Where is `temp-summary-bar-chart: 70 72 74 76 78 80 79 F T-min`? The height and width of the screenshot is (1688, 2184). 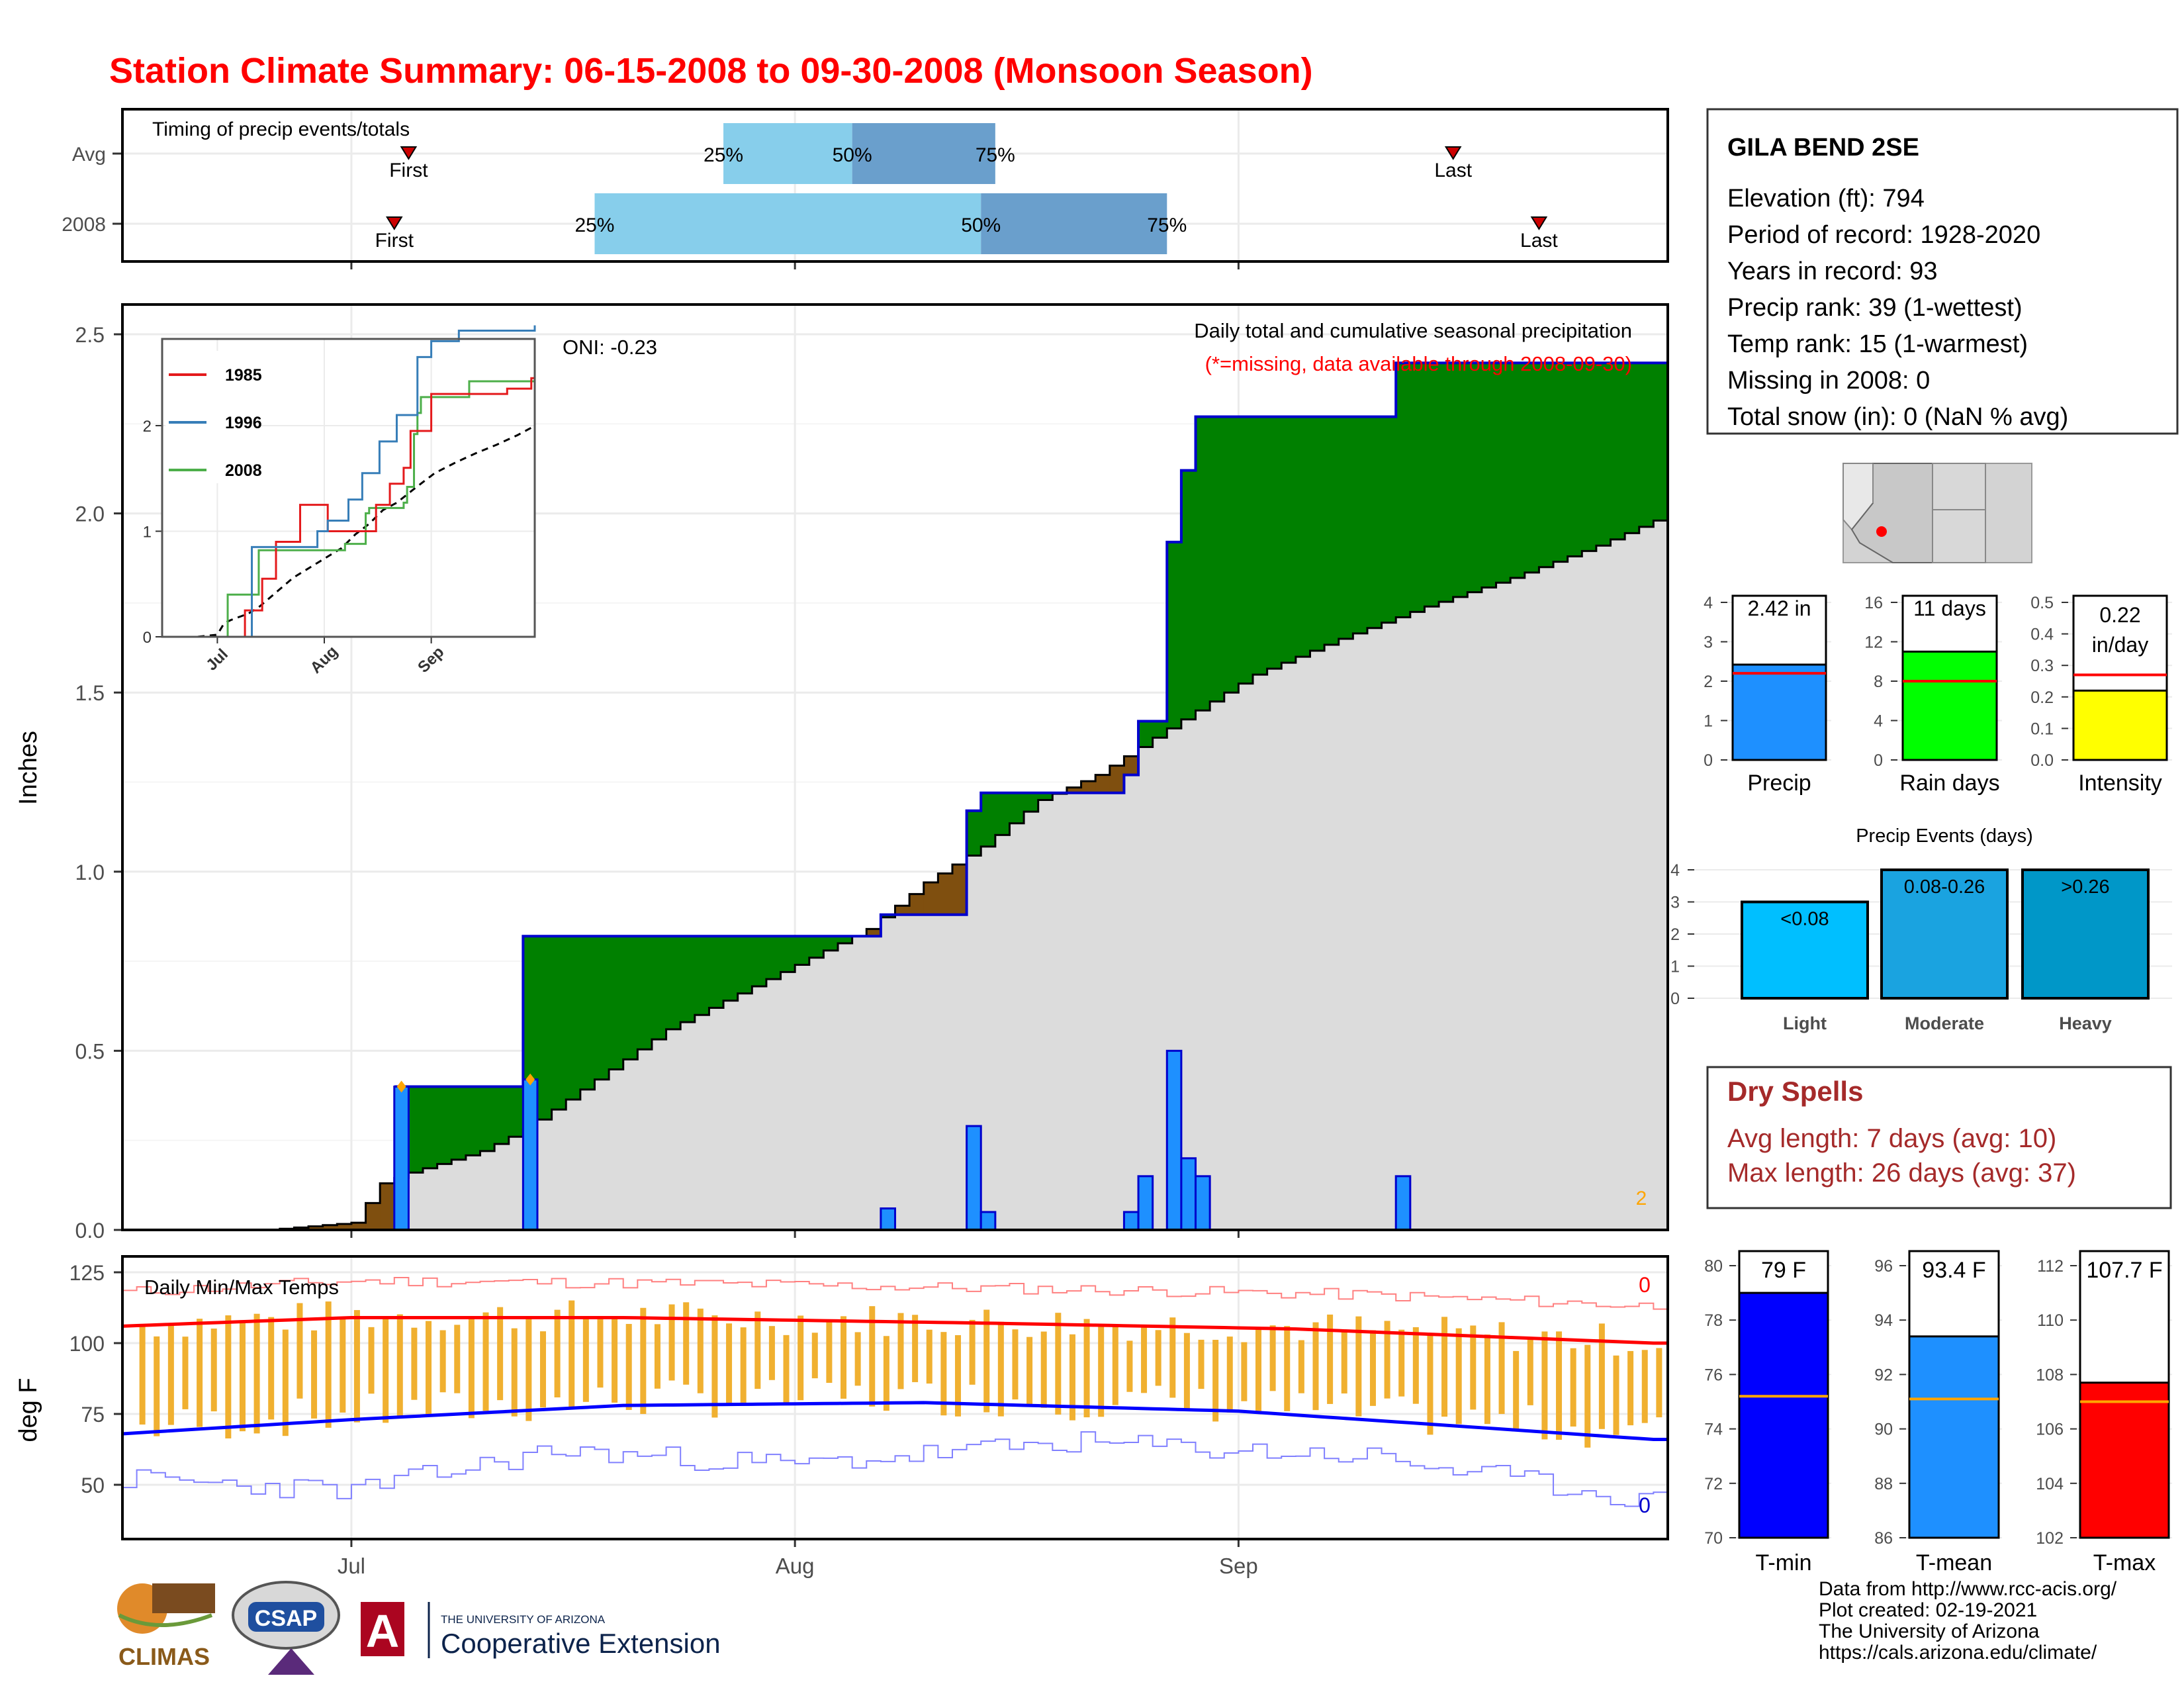
temp-summary-bar-chart: 70 72 74 76 78 80 79 F T-min is located at coordinates (1767, 1412).